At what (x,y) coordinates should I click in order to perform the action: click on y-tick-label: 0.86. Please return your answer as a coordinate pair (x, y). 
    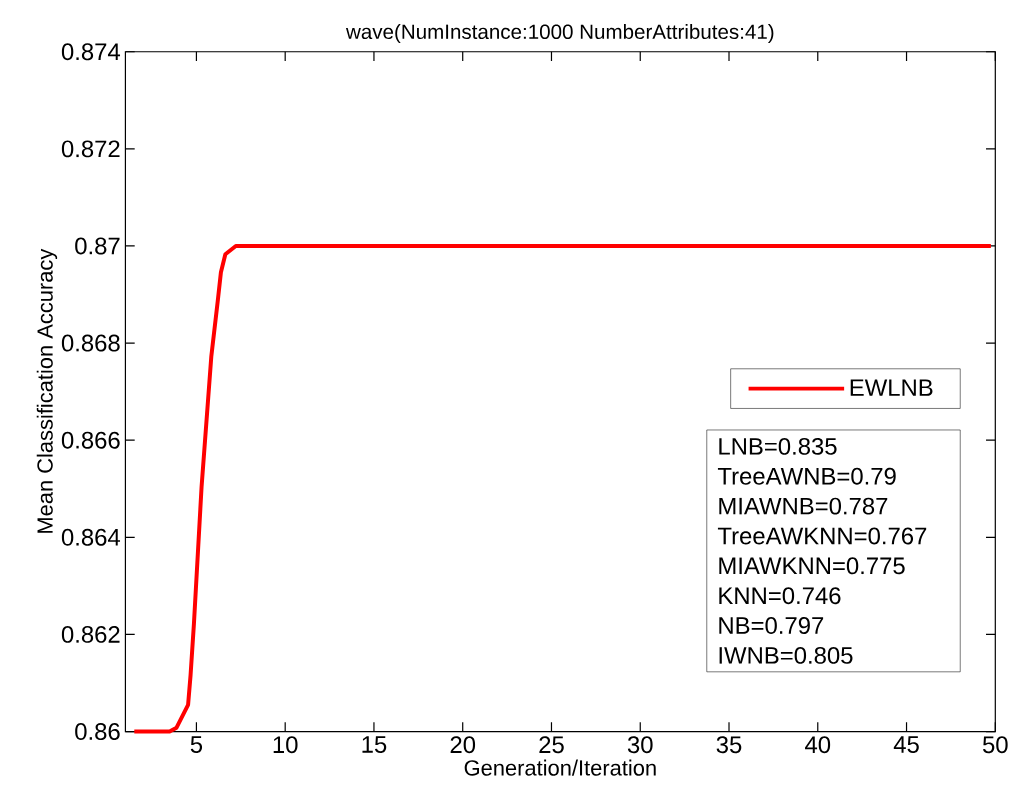
    Looking at the image, I should click on (97, 731).